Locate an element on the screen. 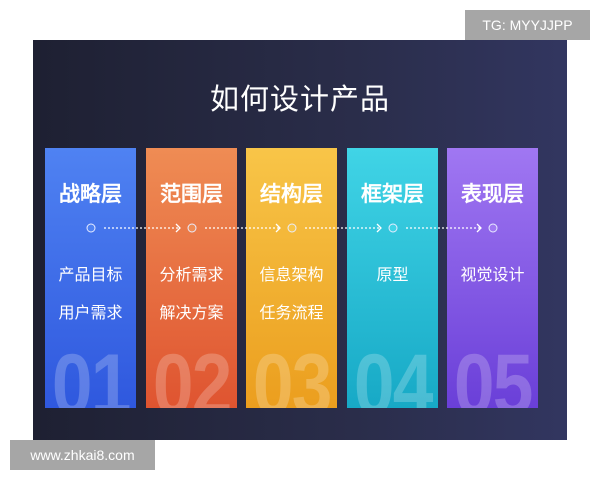  diagram-title: 如何设计产品 is located at coordinates (299, 99).